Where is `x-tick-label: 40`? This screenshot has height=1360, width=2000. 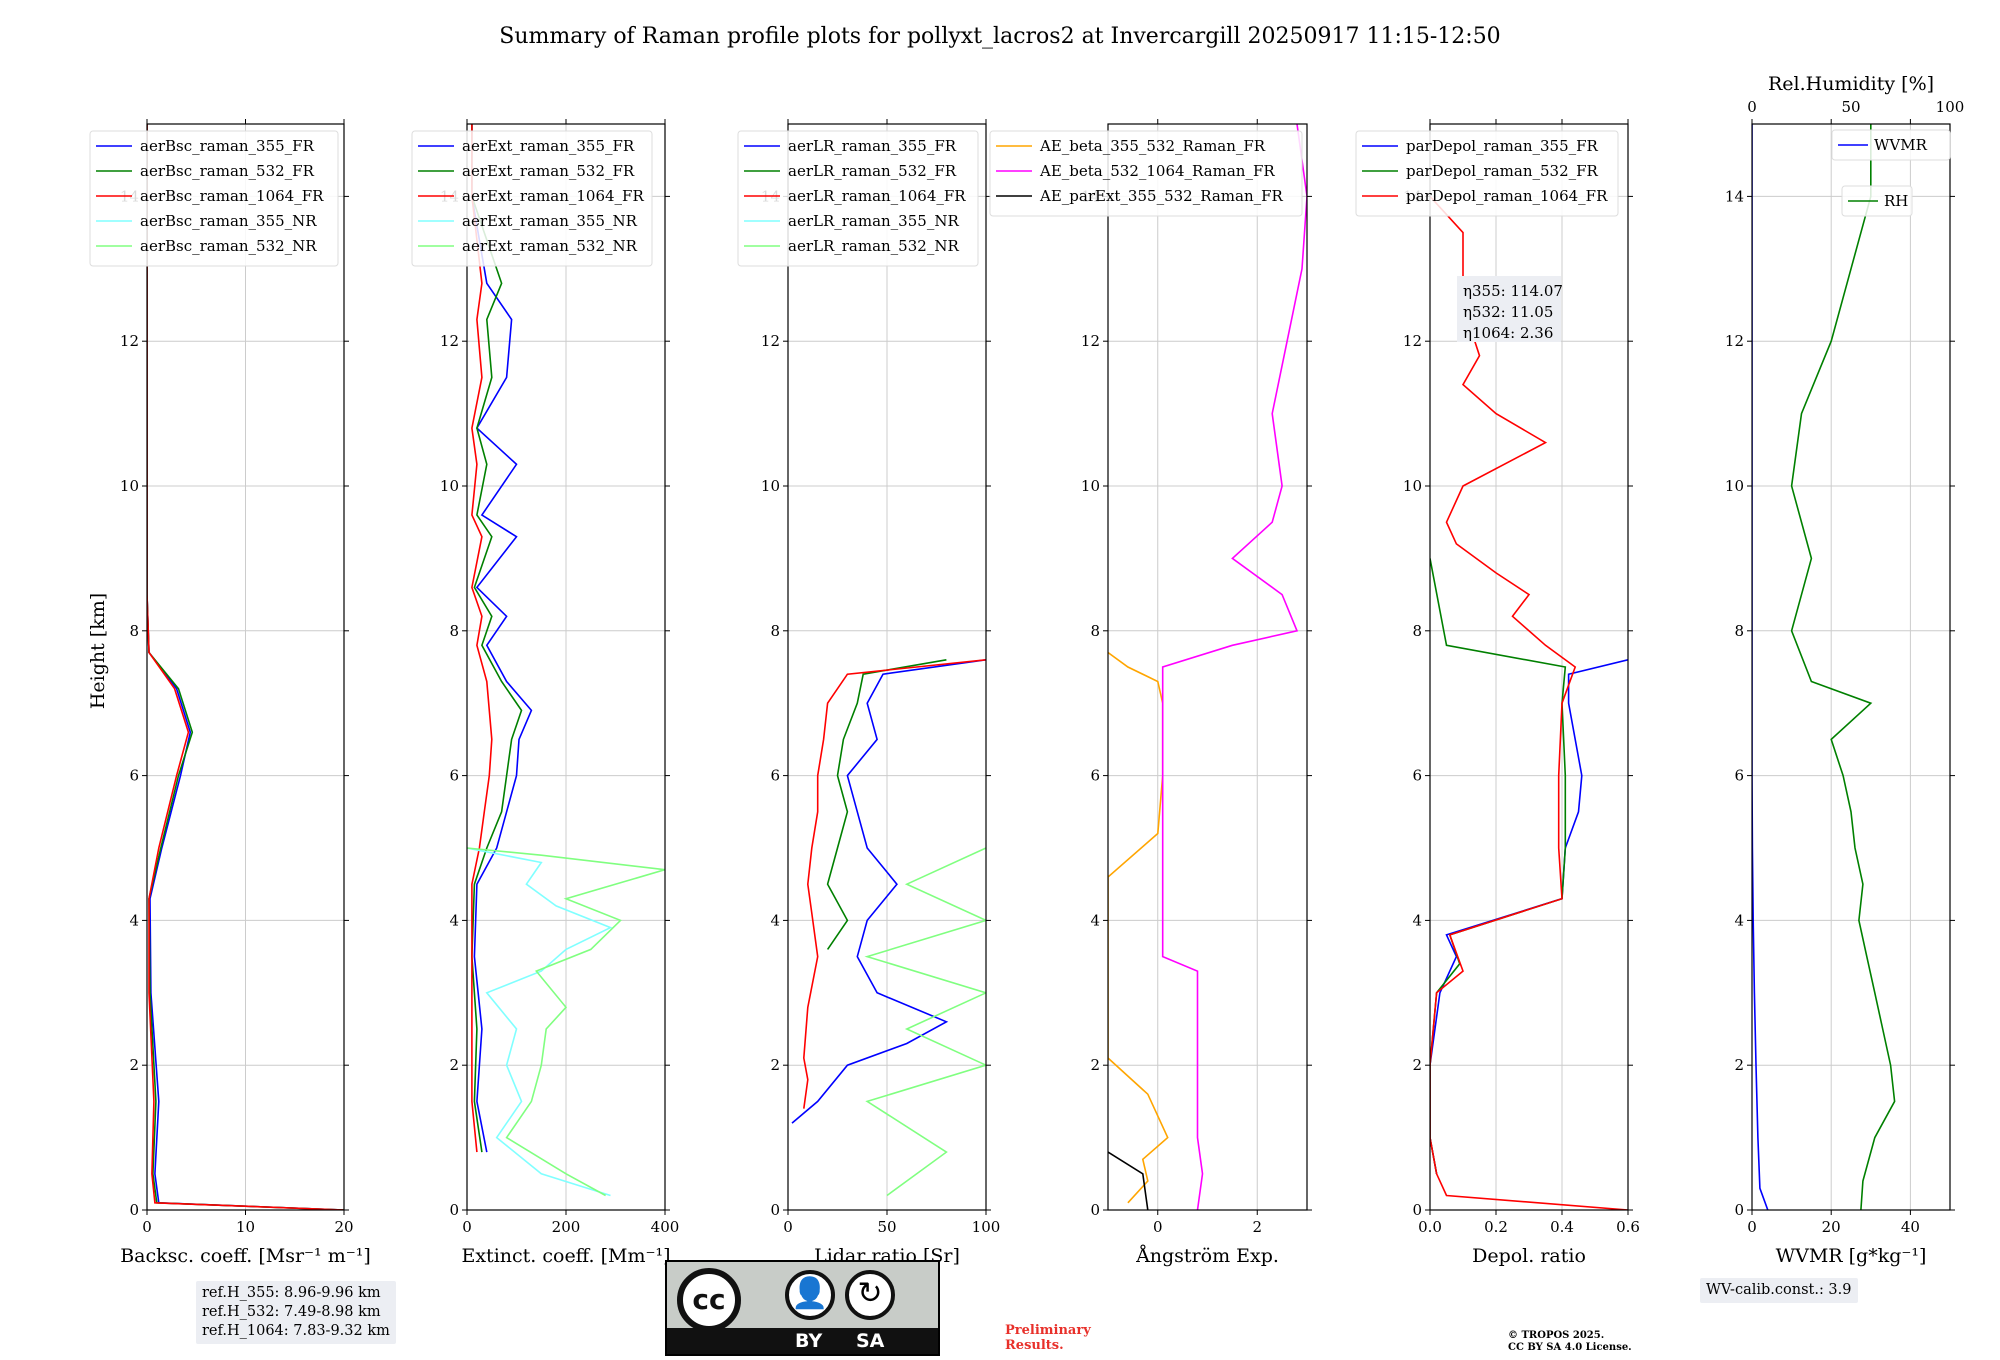
x-tick-label: 40 is located at coordinates (1910, 1227).